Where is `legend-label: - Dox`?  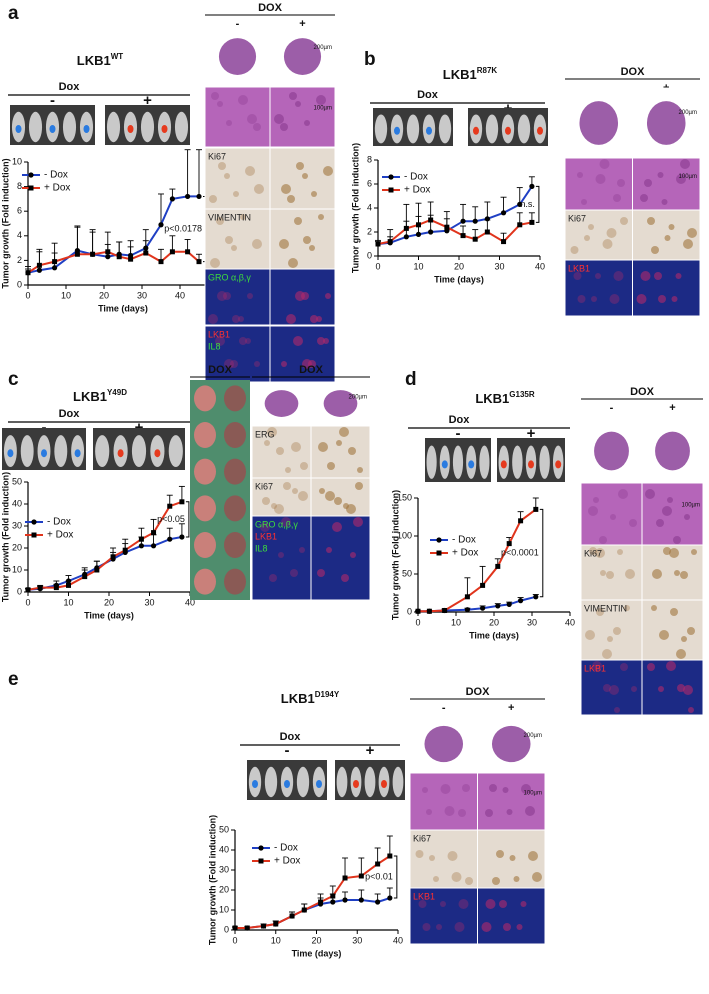
legend-label: - Dox is located at coordinates (416, 177).